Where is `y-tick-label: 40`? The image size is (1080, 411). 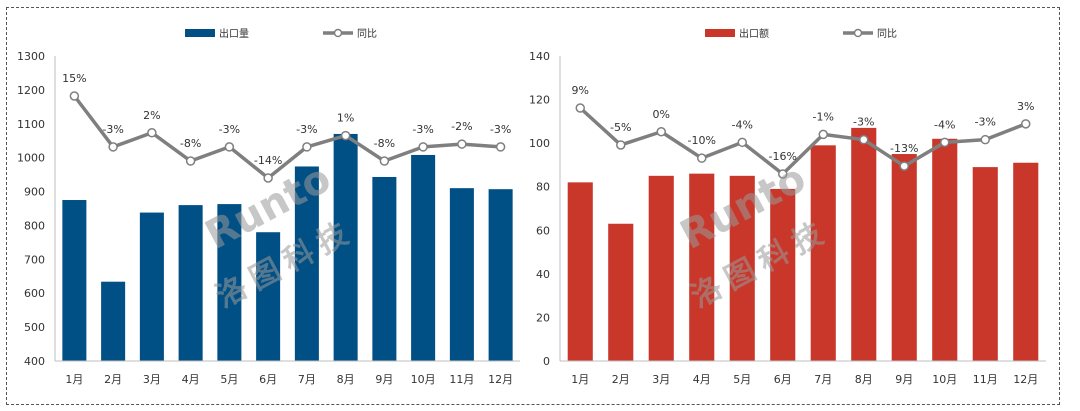
y-tick-label: 40 is located at coordinates (543, 274).